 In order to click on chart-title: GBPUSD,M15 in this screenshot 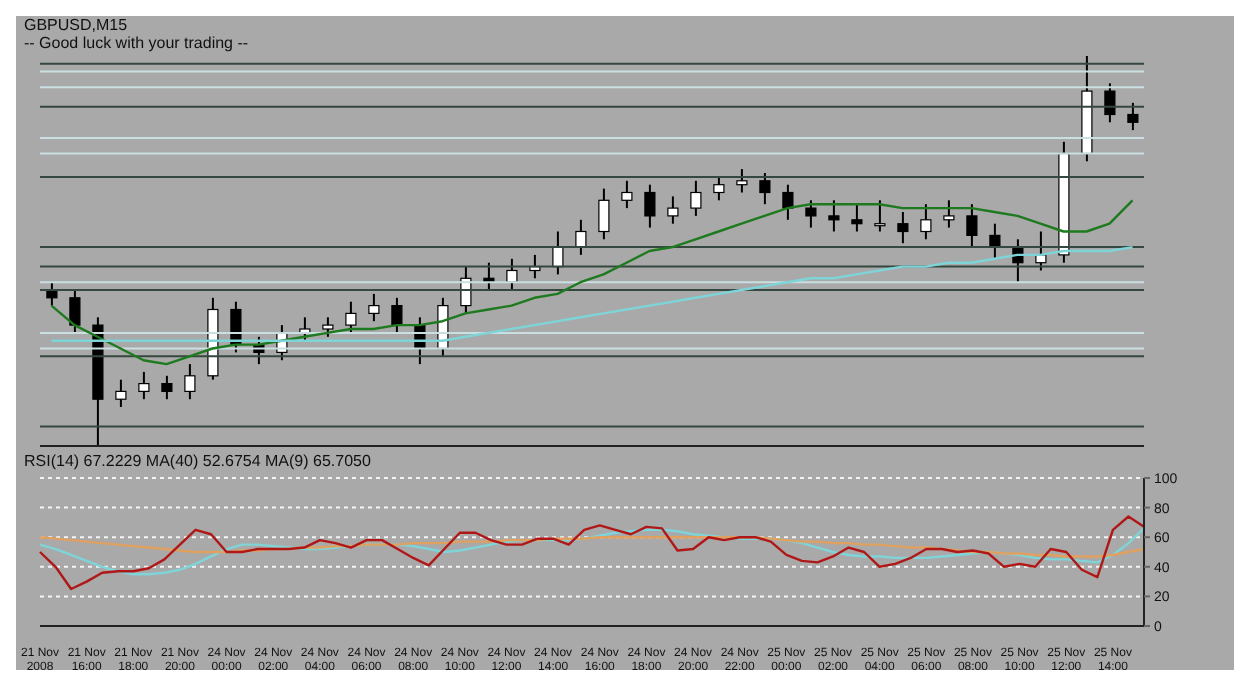, I will do `click(77, 25)`.